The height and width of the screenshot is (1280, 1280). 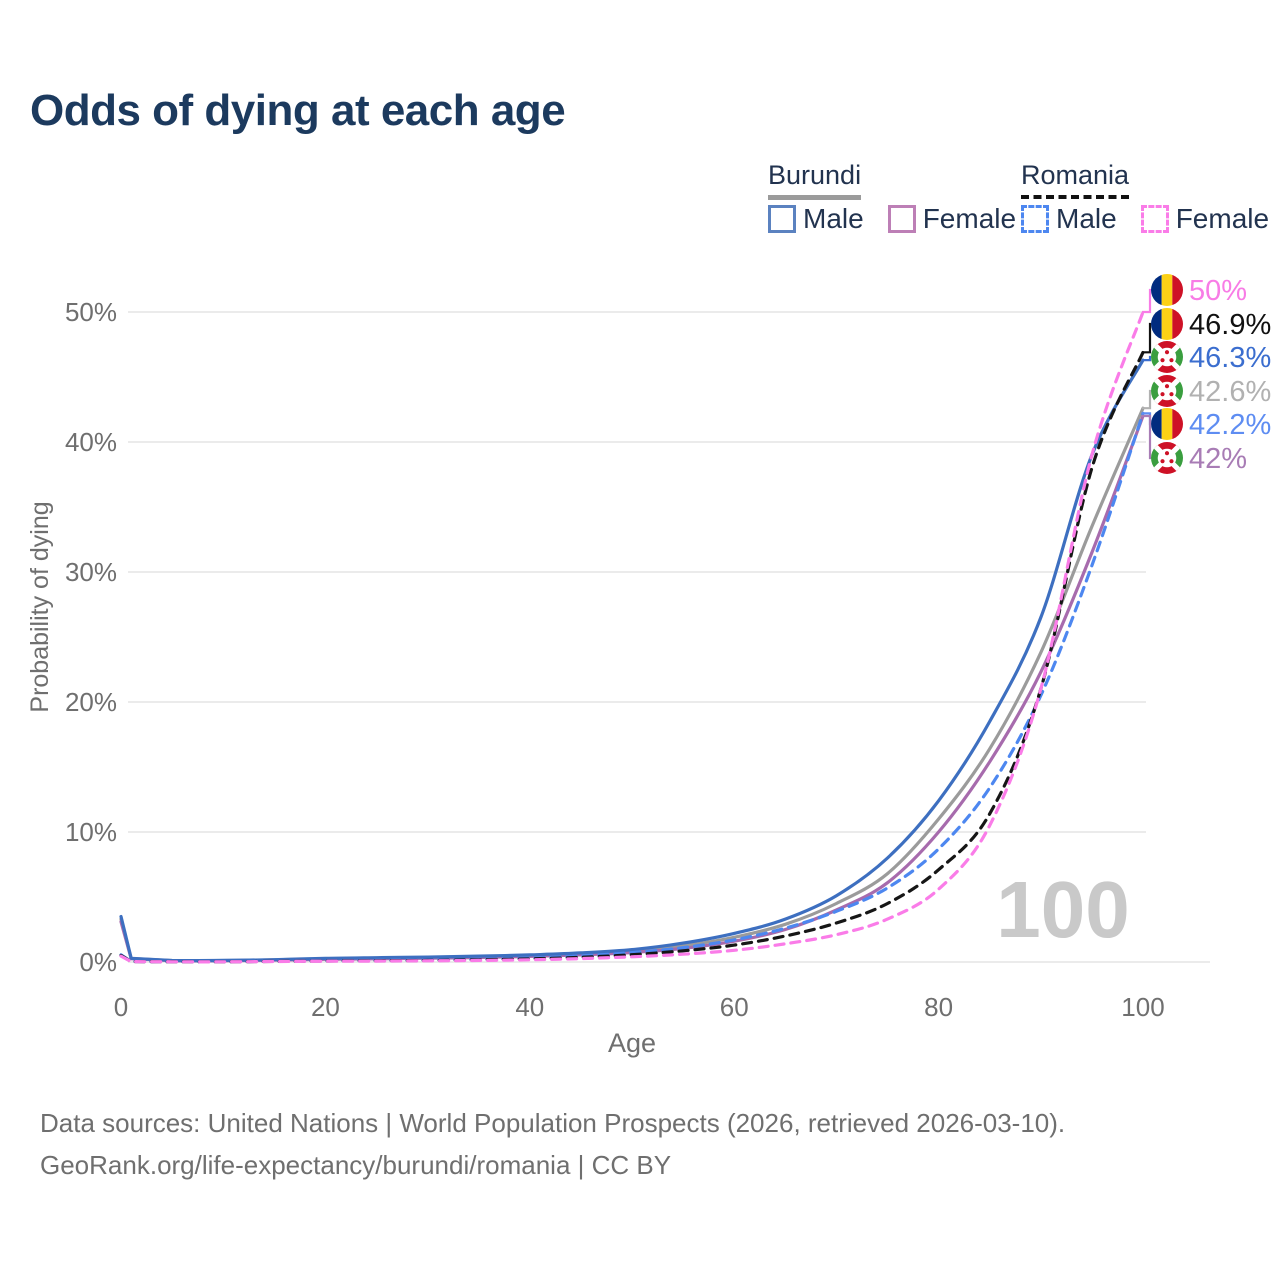 What do you see at coordinates (1142, 1007) in the screenshot?
I see `x-tick-label: 100` at bounding box center [1142, 1007].